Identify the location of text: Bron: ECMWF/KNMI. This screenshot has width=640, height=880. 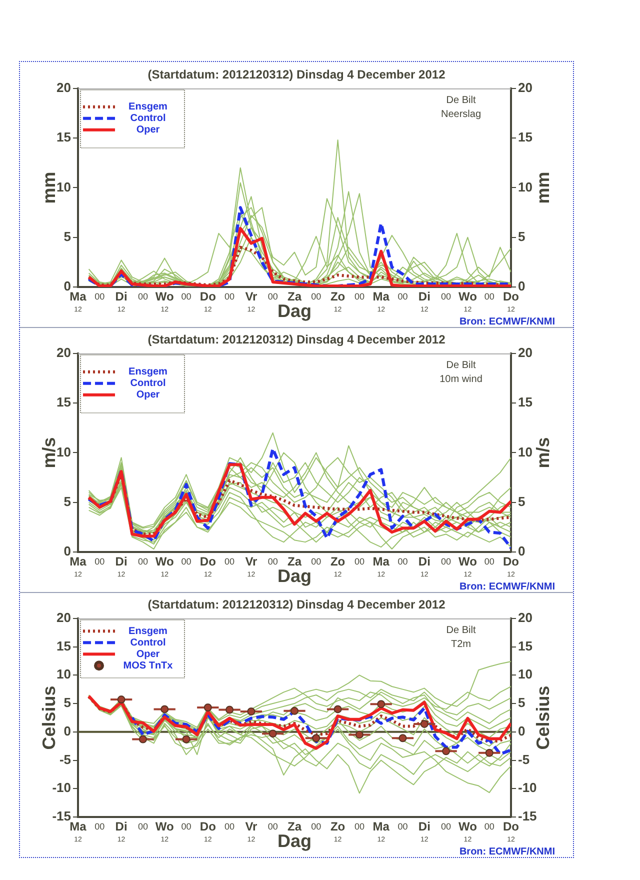
(507, 322).